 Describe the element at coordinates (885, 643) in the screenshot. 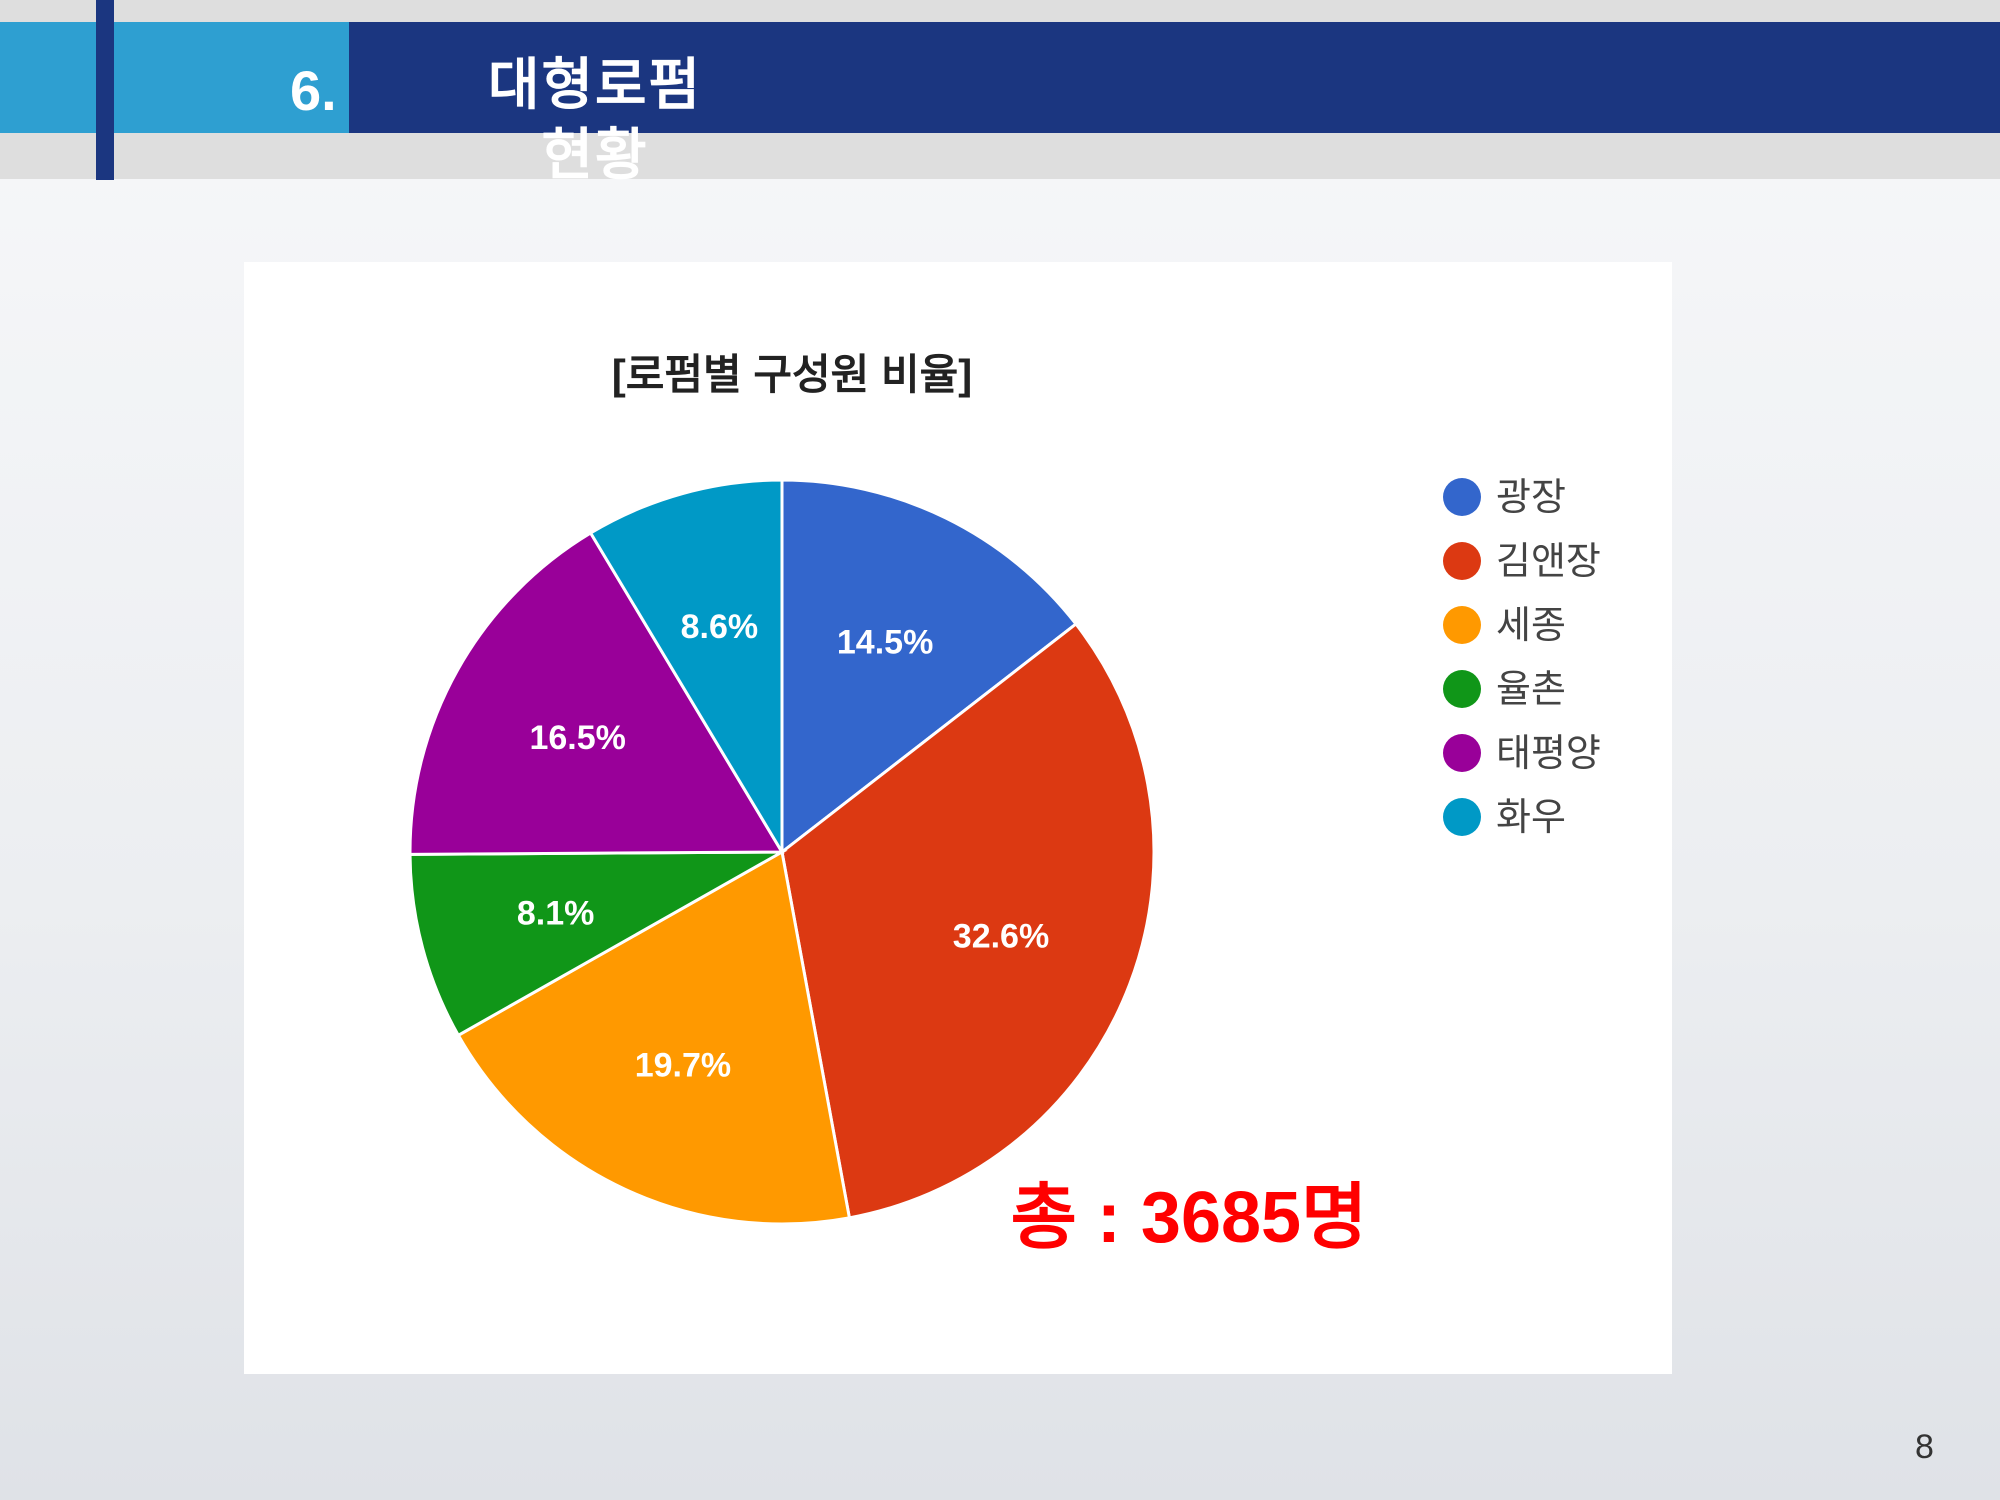

I see `slice-label-광장: 14.5%` at that location.